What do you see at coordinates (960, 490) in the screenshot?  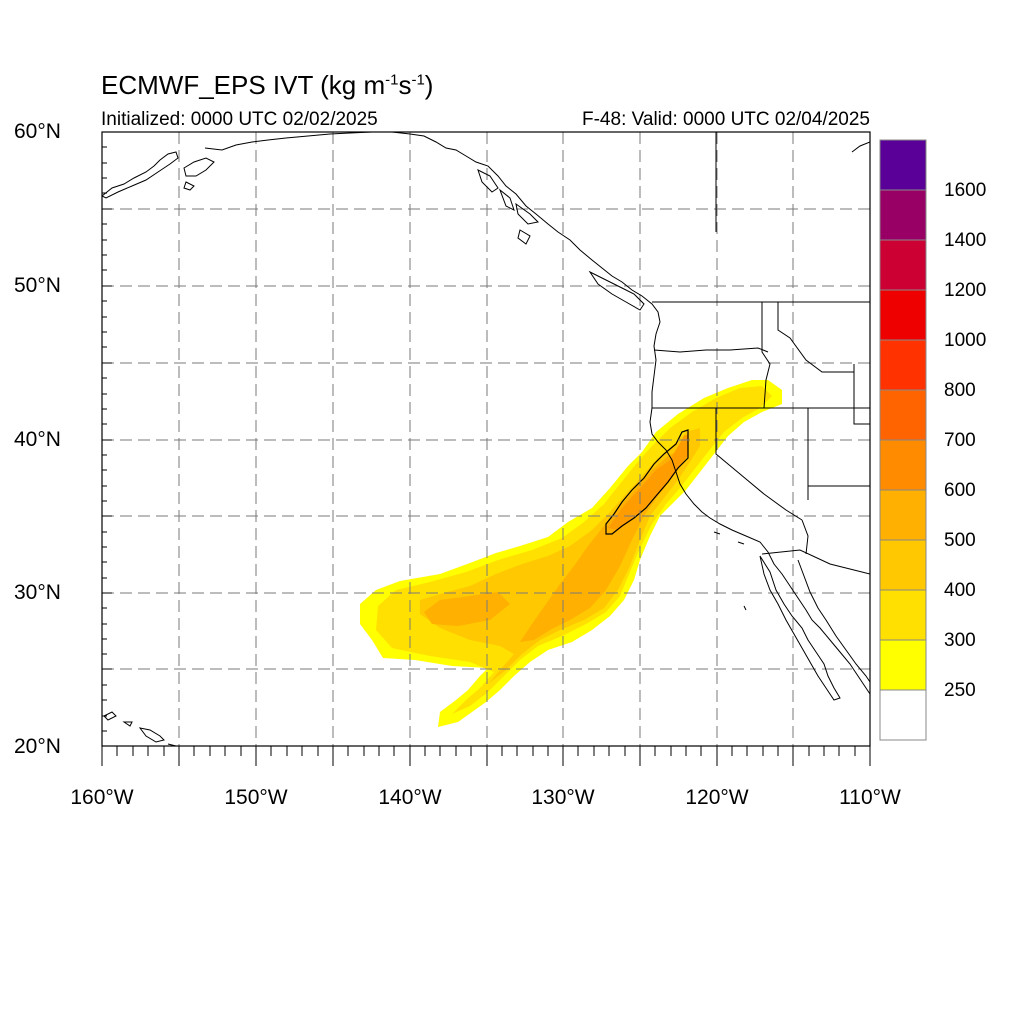 I see `colorbar-label-600: 600` at bounding box center [960, 490].